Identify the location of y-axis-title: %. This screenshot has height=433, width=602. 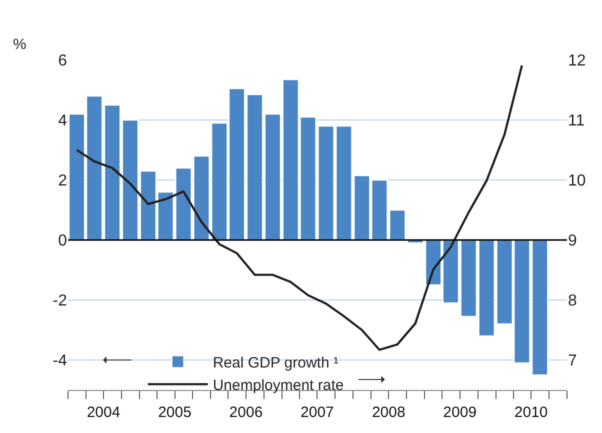
(19, 44).